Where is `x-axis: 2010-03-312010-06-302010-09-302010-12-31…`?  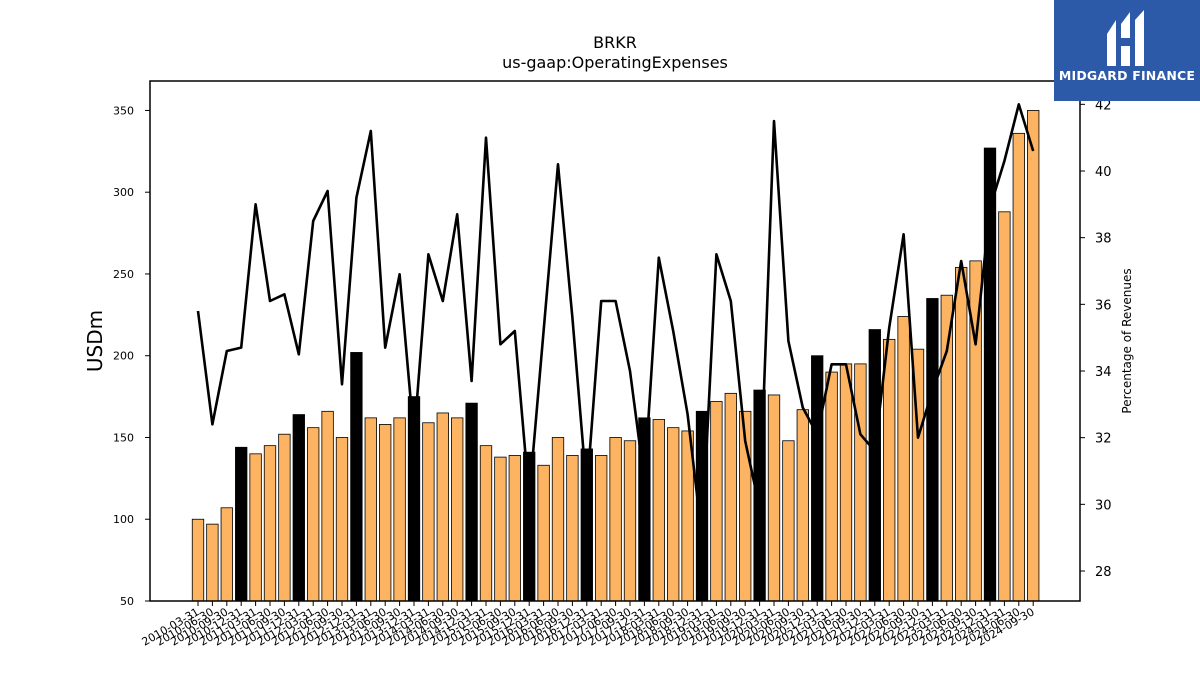
x-axis: 2010-03-312010-06-302010-09-302010-12-31… is located at coordinates (588, 625).